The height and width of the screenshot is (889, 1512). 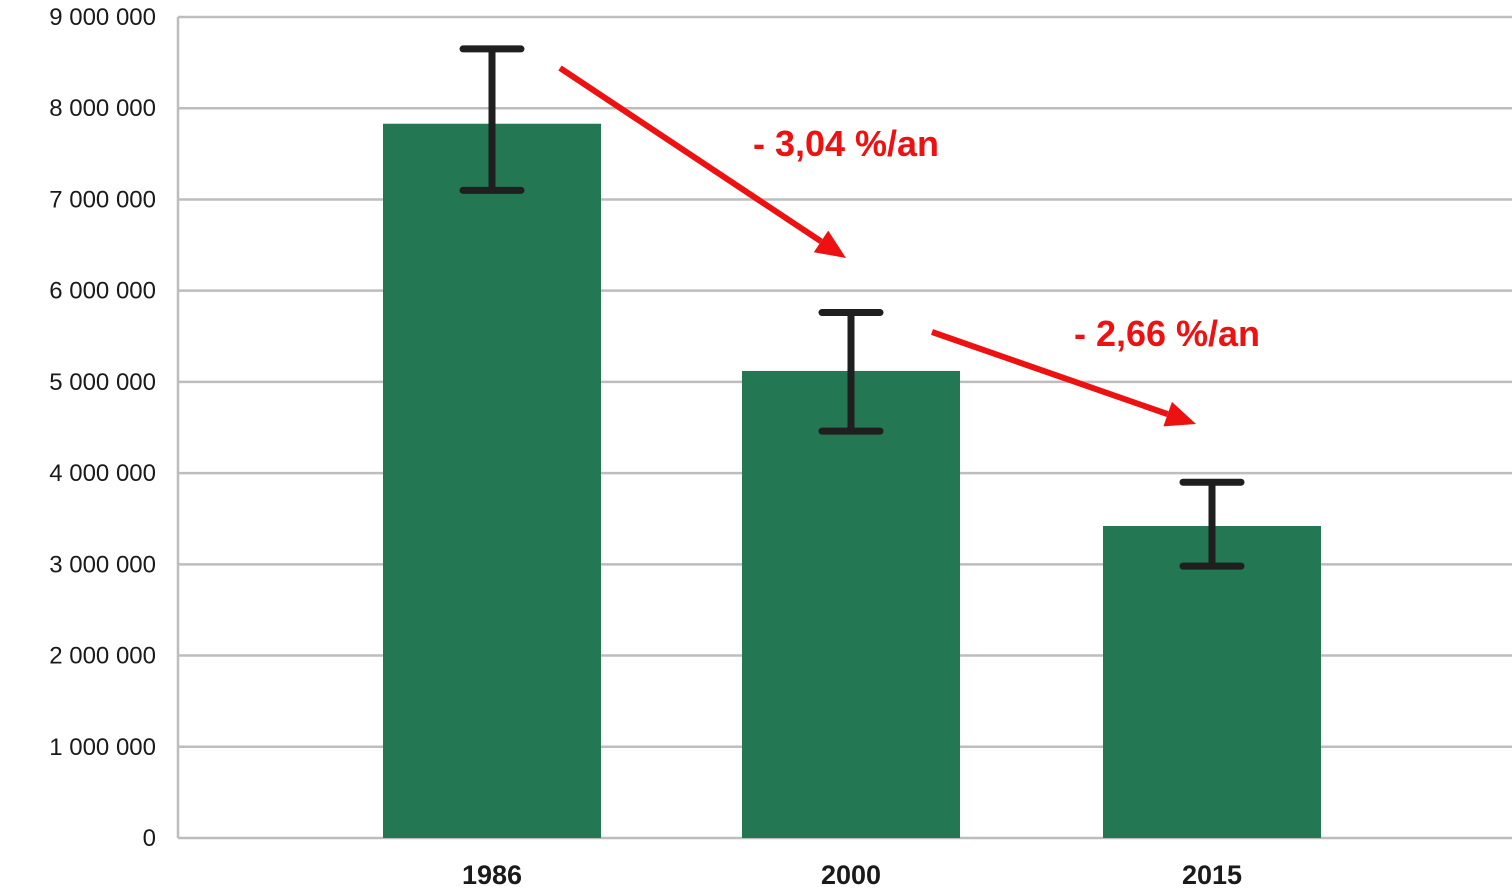 What do you see at coordinates (102, 747) in the screenshot?
I see `y-tick-label: 1 000 000` at bounding box center [102, 747].